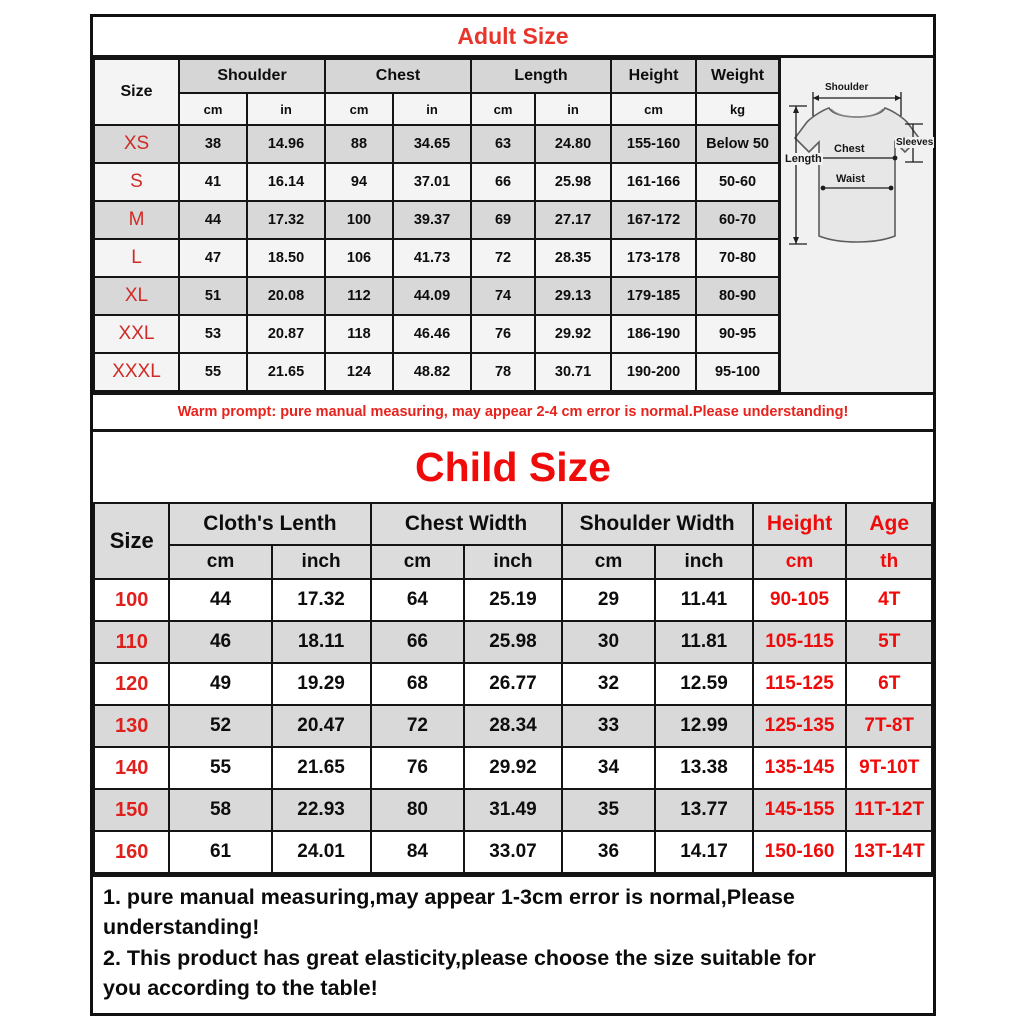 Image resolution: width=1024 pixels, height=1024 pixels. I want to click on cell-weight_kg: 95-100, so click(738, 372).